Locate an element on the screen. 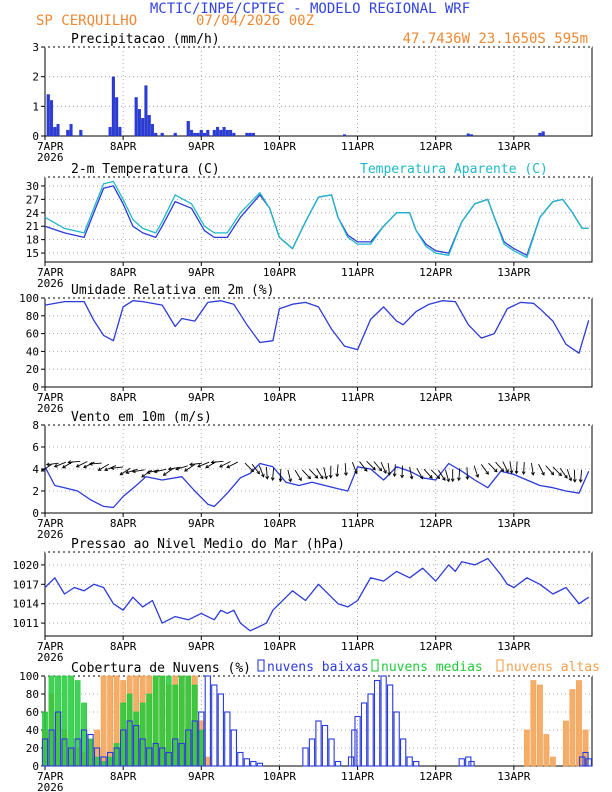 The height and width of the screenshot is (792, 612). y-tick-label: 27 is located at coordinates (32, 199).